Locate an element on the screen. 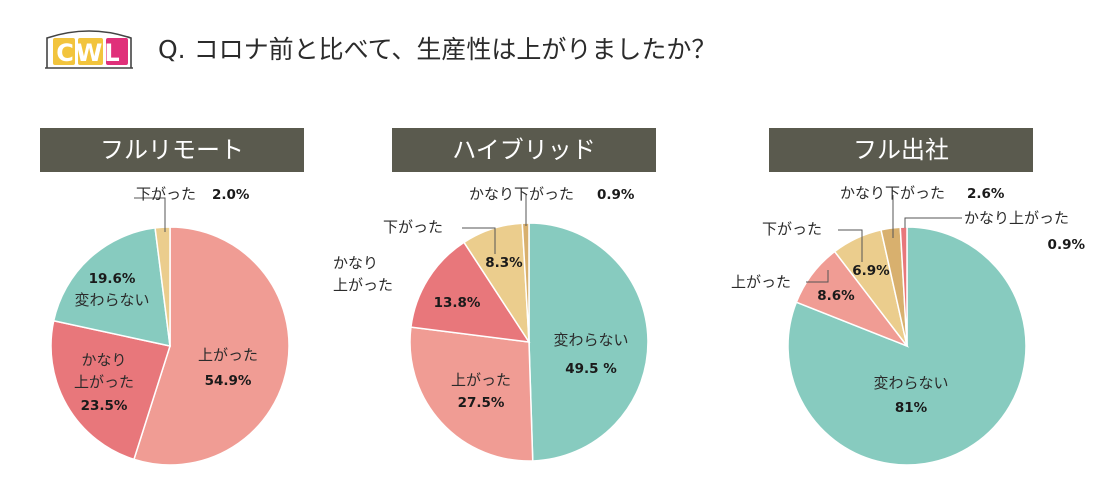  hy-down-much-label: かなり下がった is located at coordinates (521, 194).